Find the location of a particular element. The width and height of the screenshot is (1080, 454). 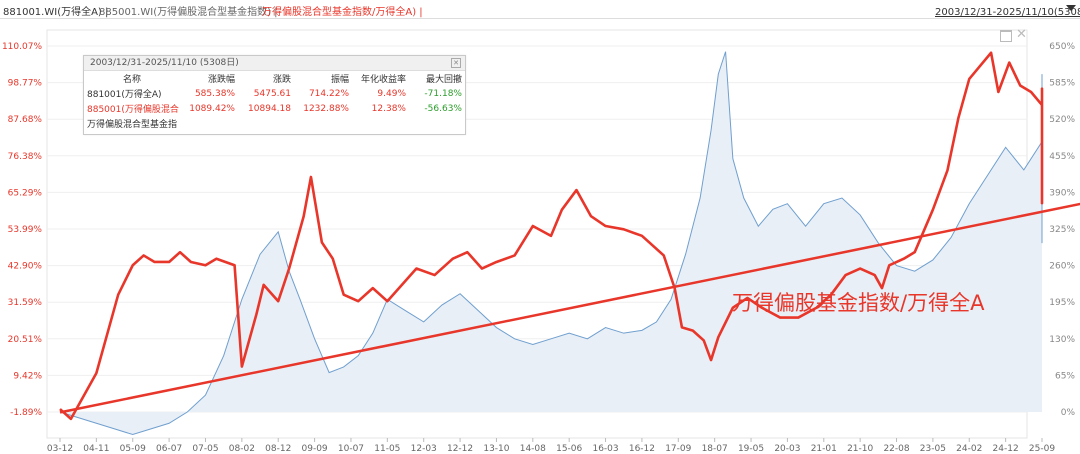

close-icon: ✕ is located at coordinates (1021, 34).